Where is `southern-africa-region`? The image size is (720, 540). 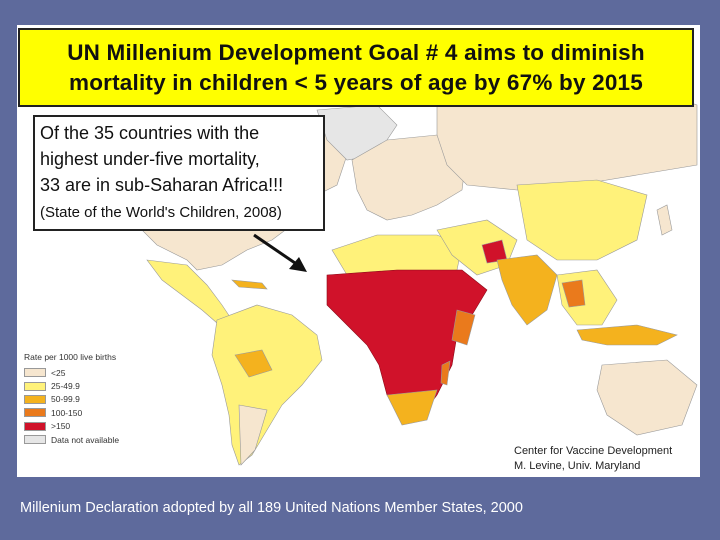
southern-africa-region is located at coordinates (412, 407).